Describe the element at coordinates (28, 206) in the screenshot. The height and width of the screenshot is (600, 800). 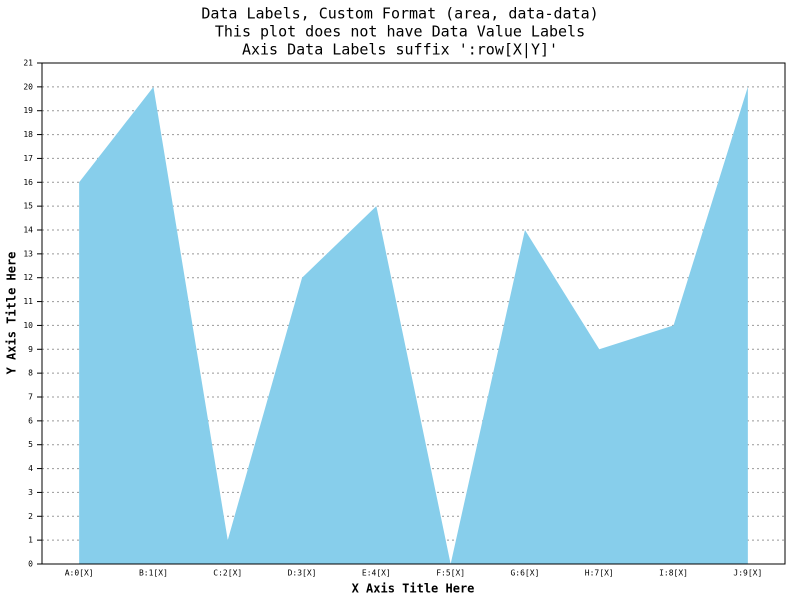
I see `y-tick-label: 15` at that location.